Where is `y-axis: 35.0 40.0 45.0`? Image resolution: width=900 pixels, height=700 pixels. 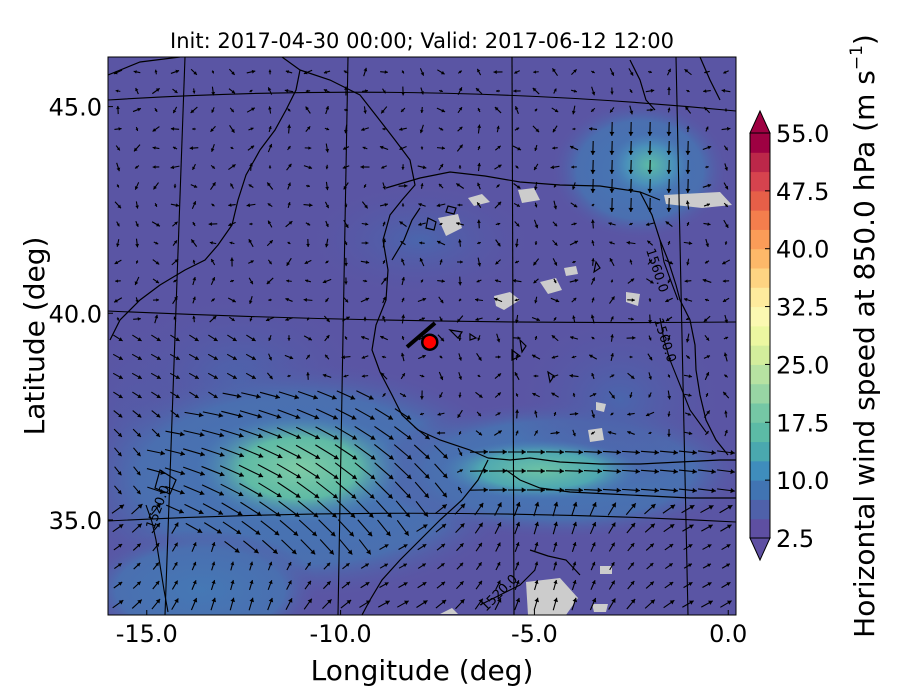
y-axis: 35.0 40.0 45.0 is located at coordinates (81, 314).